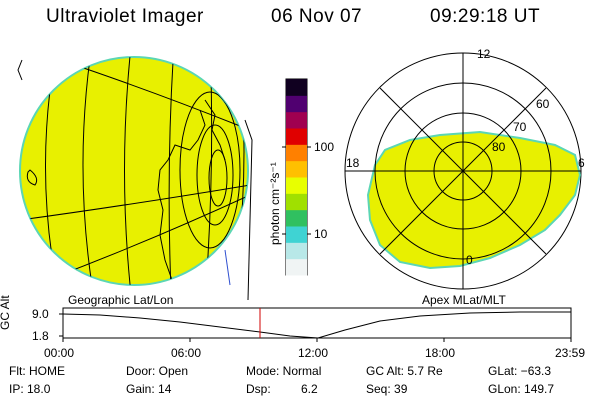 Image resolution: width=600 pixels, height=400 pixels. What do you see at coordinates (59, 353) in the screenshot?
I see `timeline-x-tick-0000: 00:00` at bounding box center [59, 353].